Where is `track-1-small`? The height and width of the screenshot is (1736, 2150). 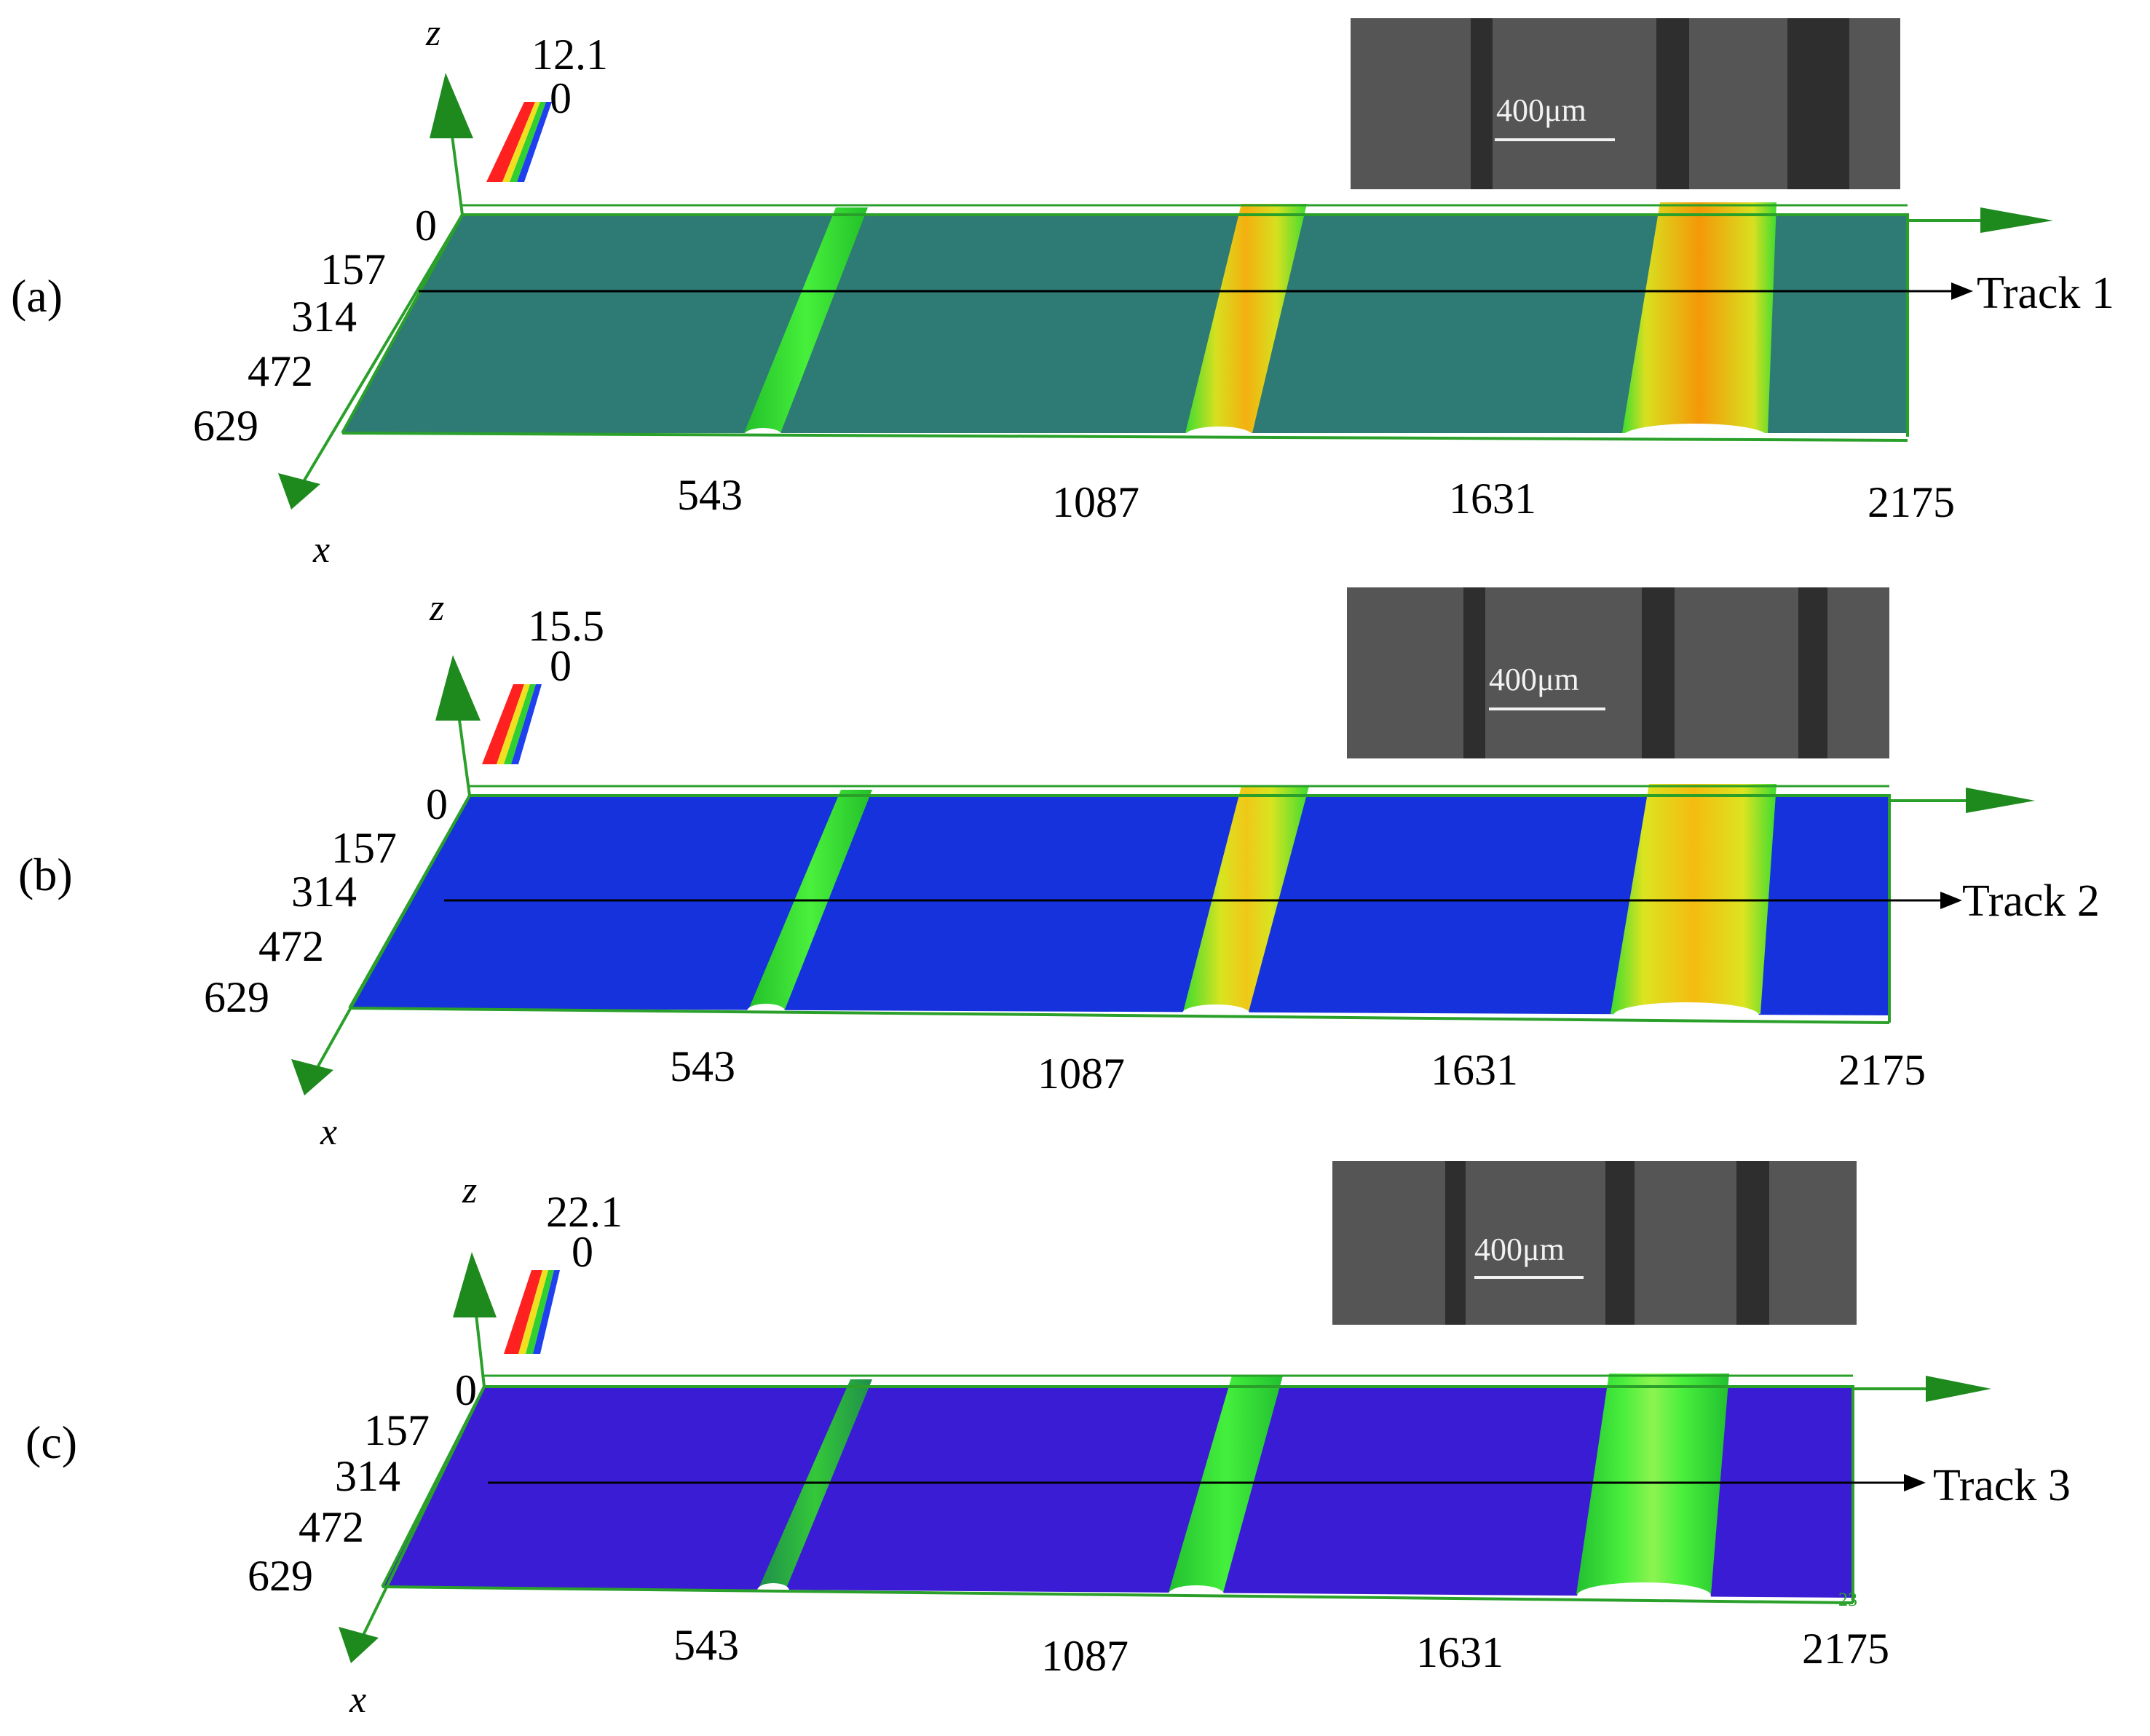 track-1-small is located at coordinates (806, 320).